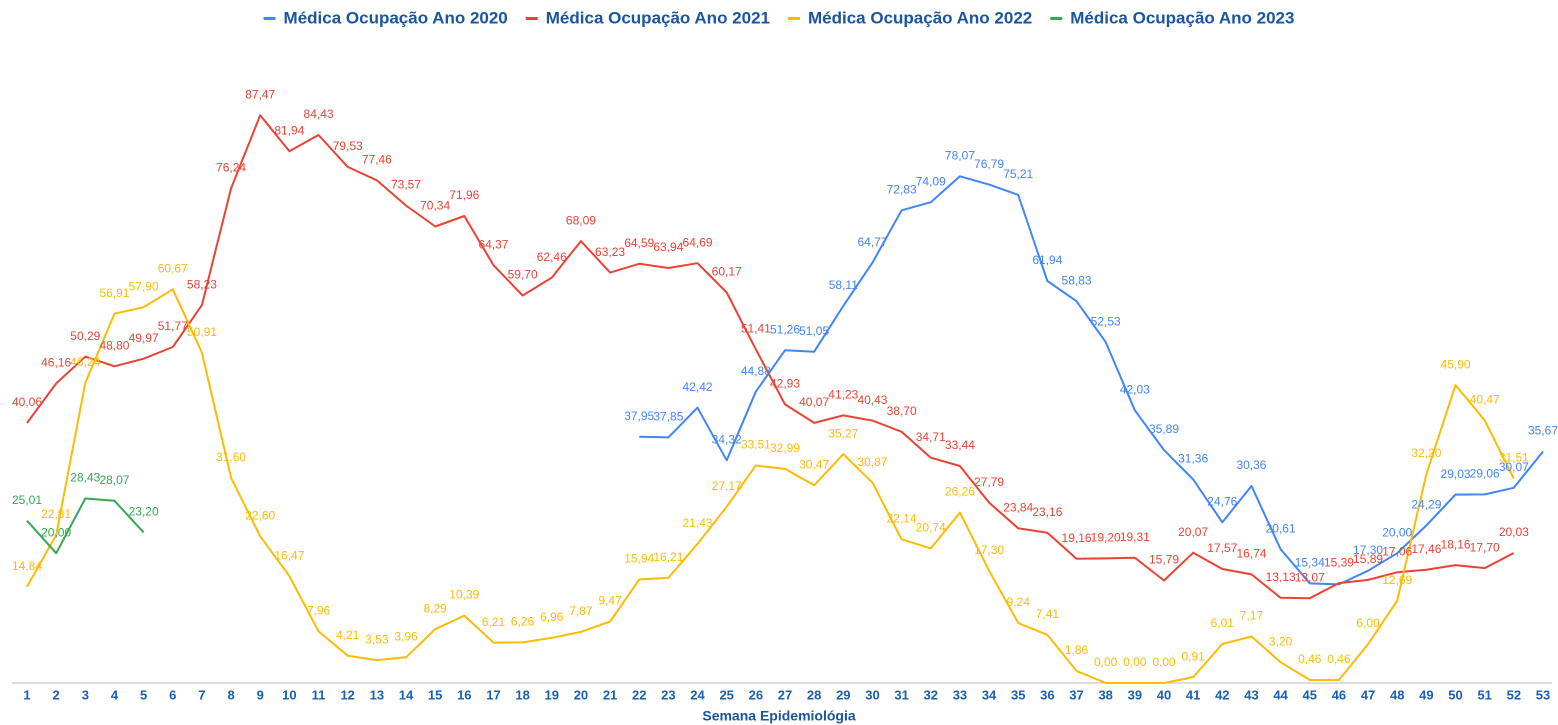  Describe the element at coordinates (1018, 694) in the screenshot. I see `x-tick-label: 35` at that location.